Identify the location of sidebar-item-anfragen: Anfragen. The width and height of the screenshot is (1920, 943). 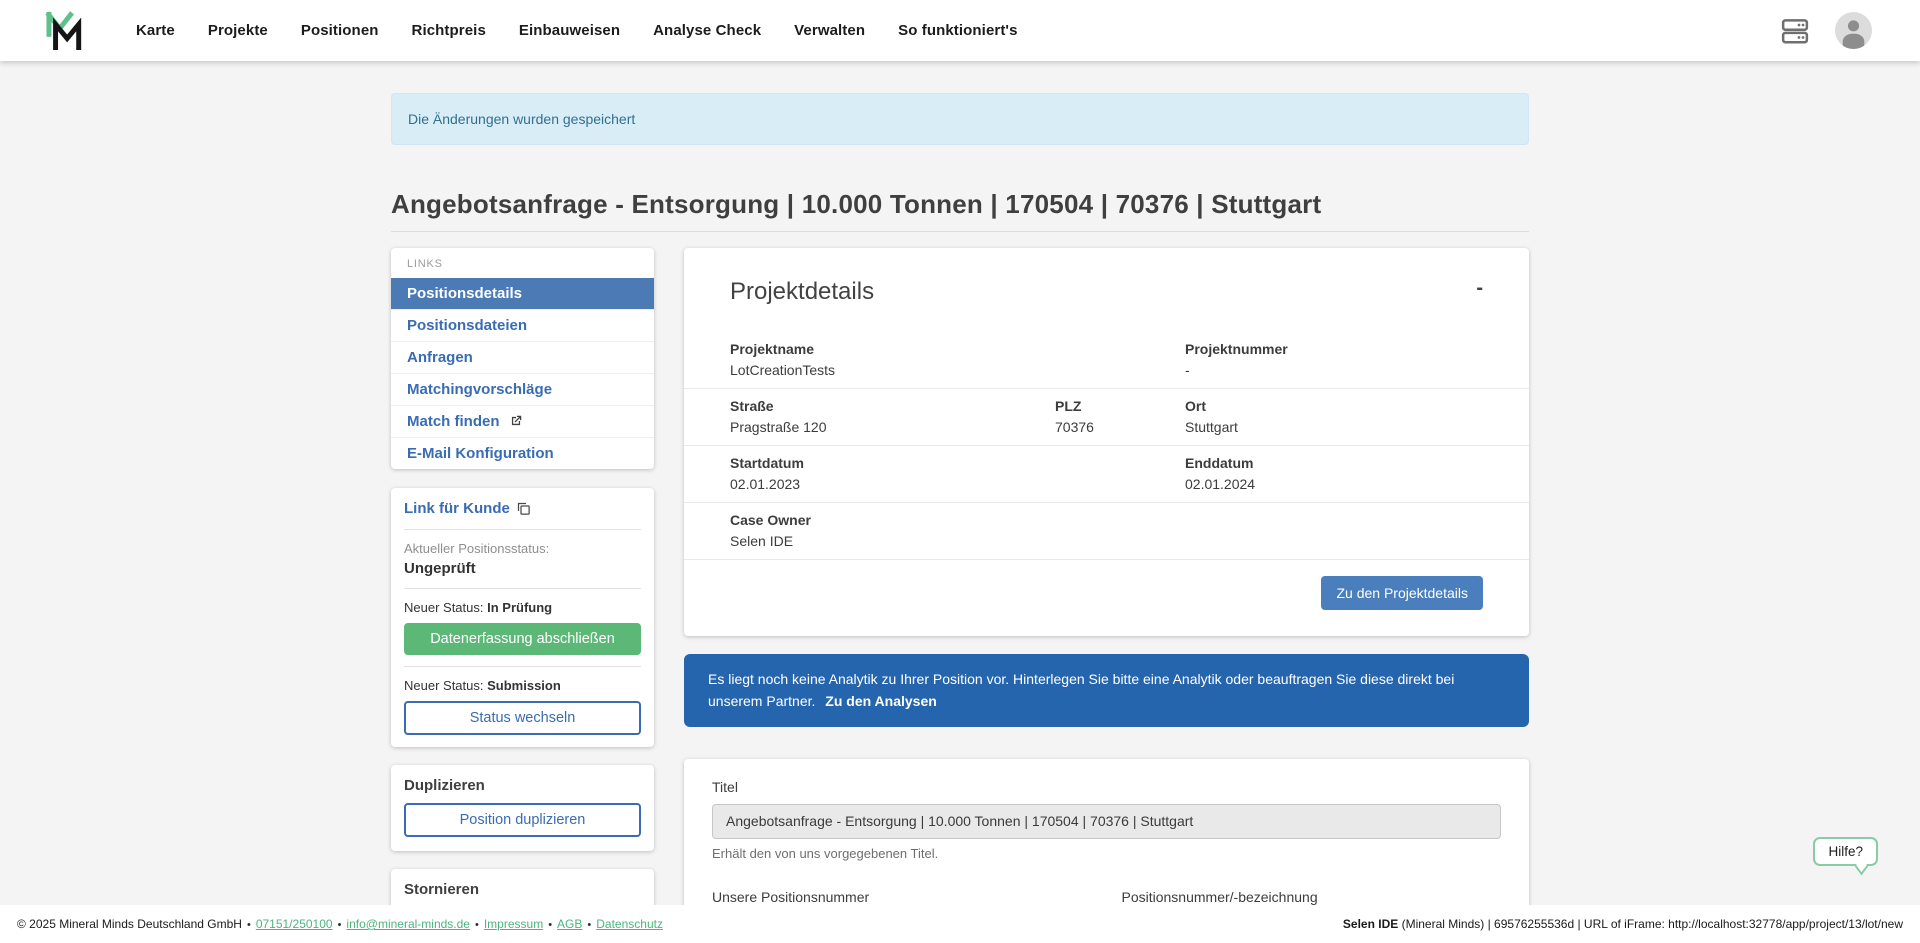
(522, 357).